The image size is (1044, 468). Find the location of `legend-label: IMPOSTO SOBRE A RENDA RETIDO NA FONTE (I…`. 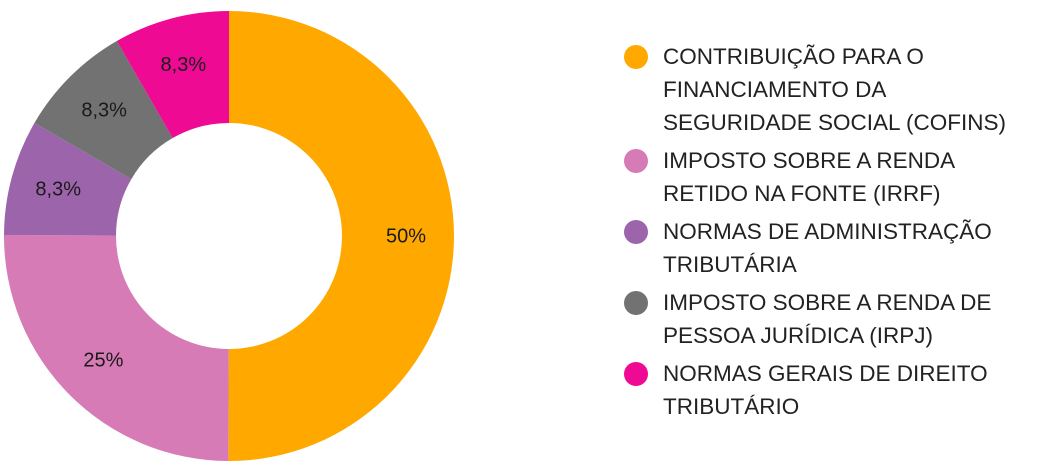

legend-label: IMPOSTO SOBRE A RENDA RETIDO NA FONTE (I… is located at coordinates (808, 177).